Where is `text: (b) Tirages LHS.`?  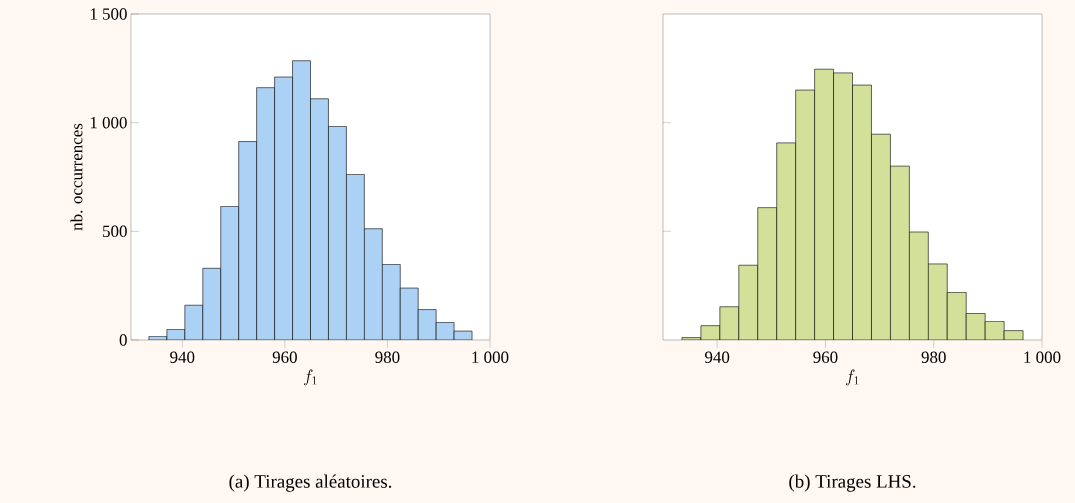
text: (b) Tirages LHS. is located at coordinates (852, 483).